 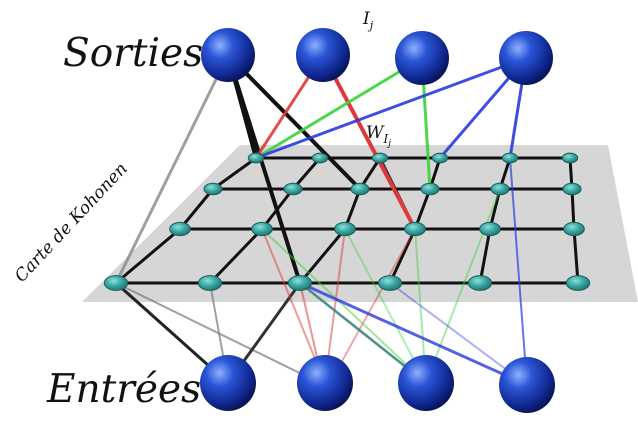 I want to click on output-node-label: Ij, so click(x=368, y=20).